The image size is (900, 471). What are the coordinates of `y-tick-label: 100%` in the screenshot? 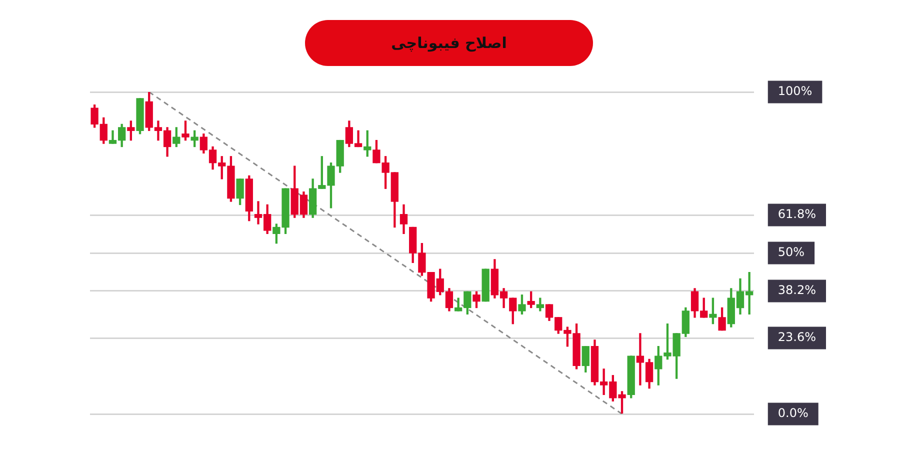 It's located at (795, 91).